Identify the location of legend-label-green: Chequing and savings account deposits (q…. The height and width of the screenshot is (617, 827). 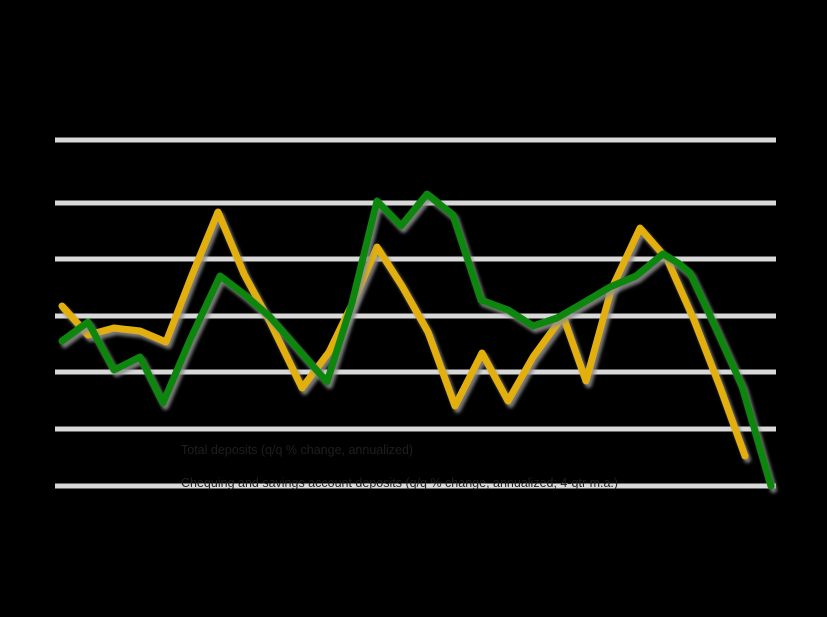
(399, 483).